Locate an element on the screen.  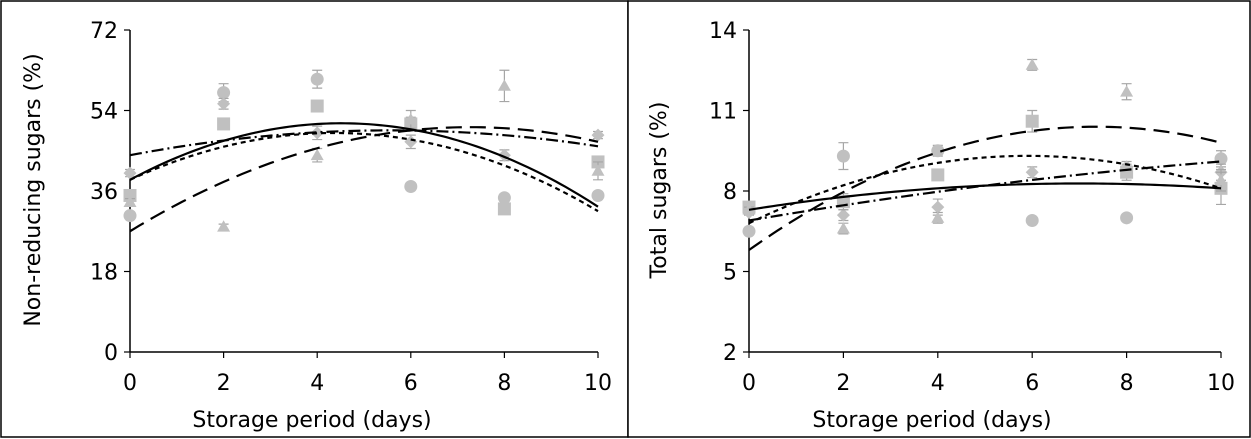
y-tick-label: 5 is located at coordinates (730, 273).